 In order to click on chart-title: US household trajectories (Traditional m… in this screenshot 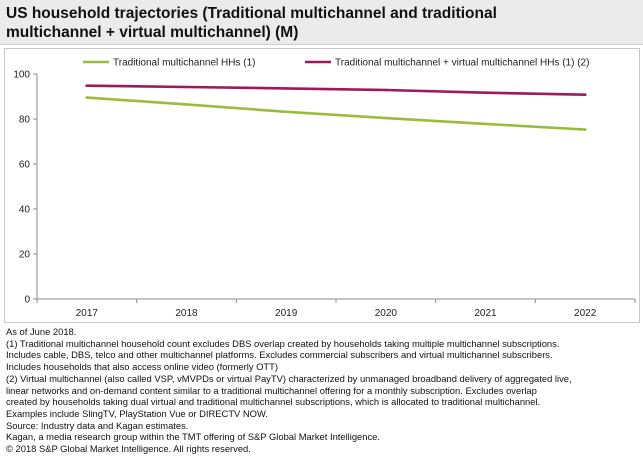, I will do `click(321, 23)`.